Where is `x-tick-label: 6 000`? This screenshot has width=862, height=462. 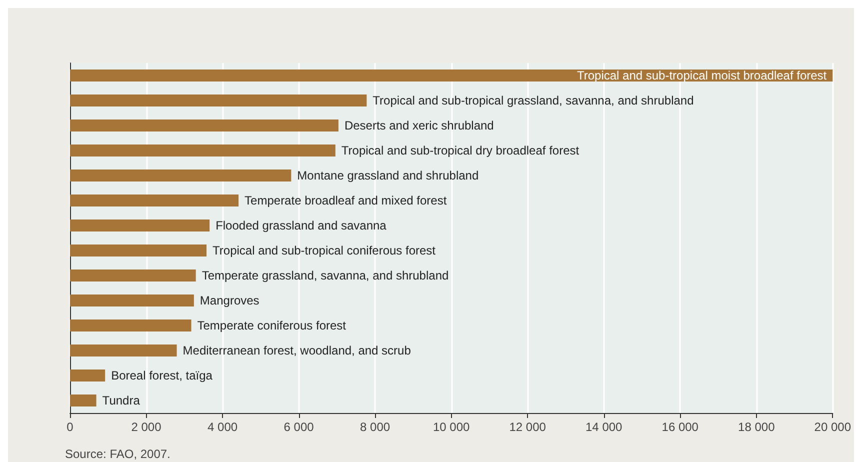 x-tick-label: 6 000 is located at coordinates (299, 427).